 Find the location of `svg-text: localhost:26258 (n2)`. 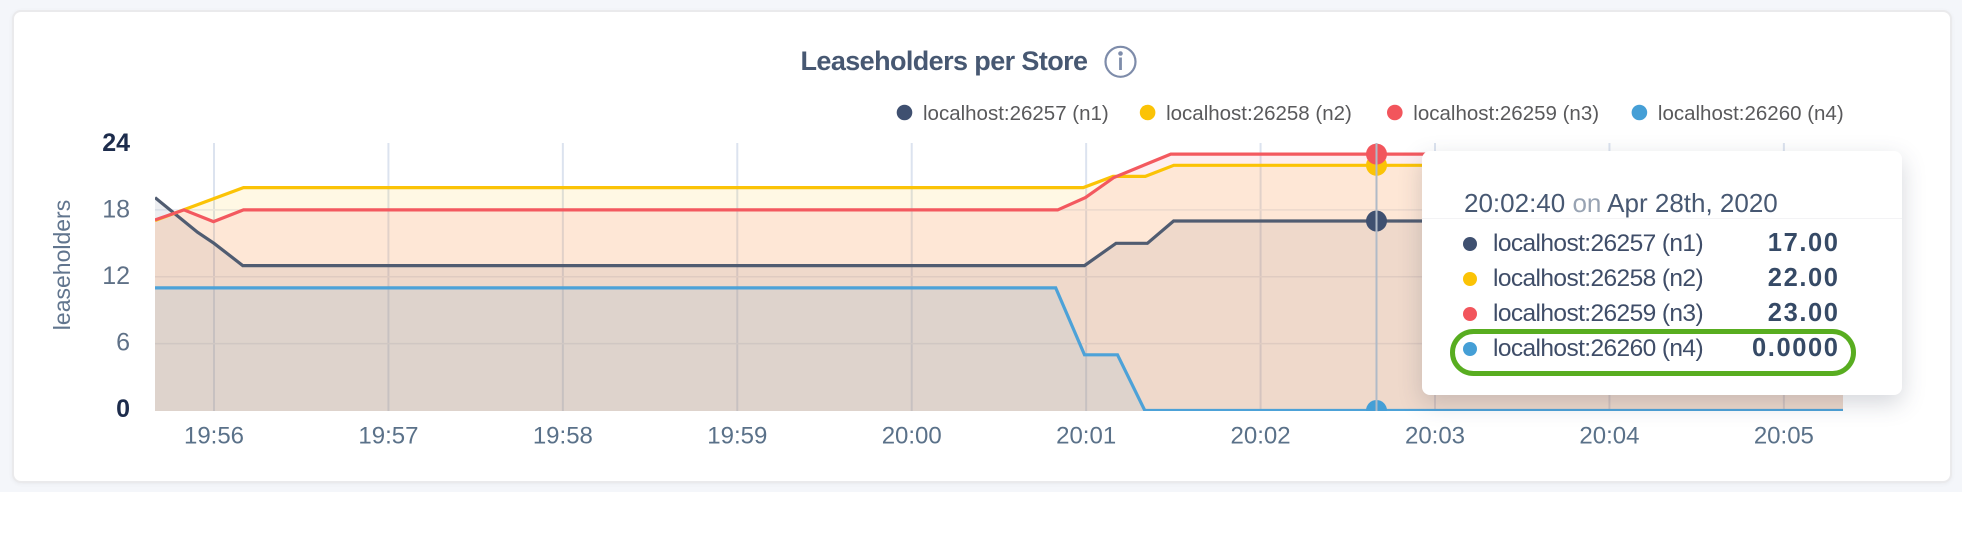

svg-text: localhost:26258 (n2) is located at coordinates (1259, 113).